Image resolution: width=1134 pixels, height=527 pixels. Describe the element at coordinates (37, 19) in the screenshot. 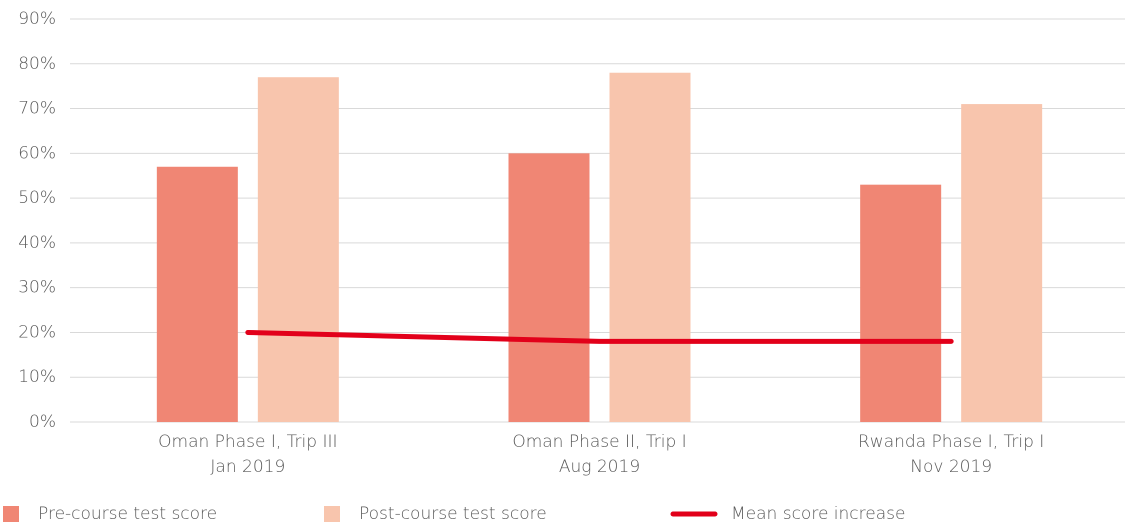

I see `y-tick-label: 90%` at that location.